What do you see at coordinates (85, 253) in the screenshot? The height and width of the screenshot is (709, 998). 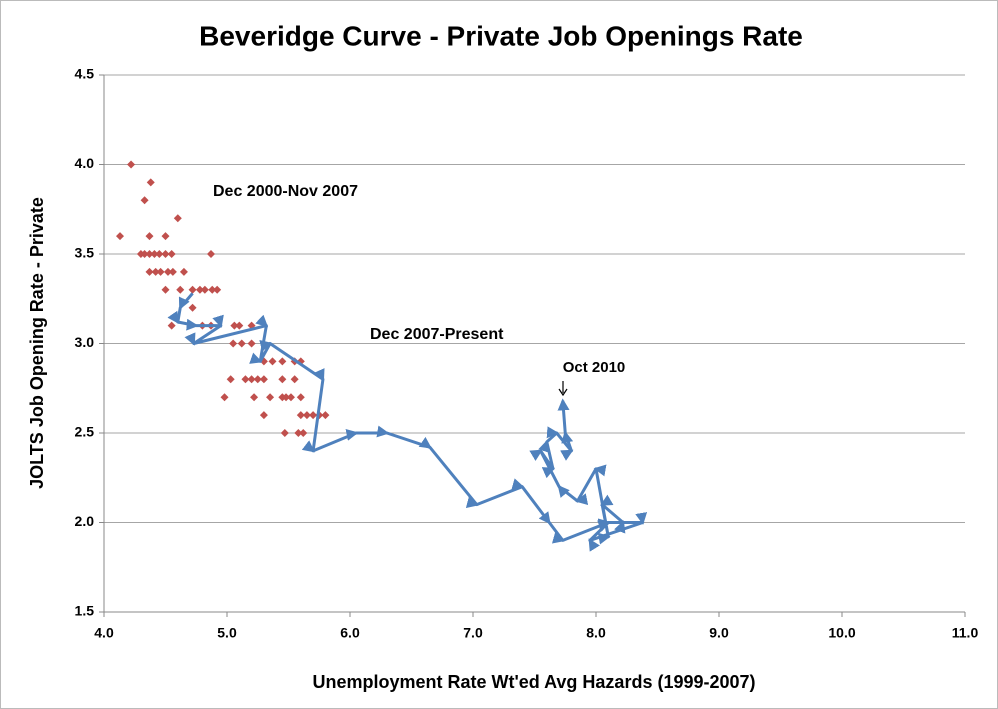 I see `y-tick-label: 3.5` at bounding box center [85, 253].